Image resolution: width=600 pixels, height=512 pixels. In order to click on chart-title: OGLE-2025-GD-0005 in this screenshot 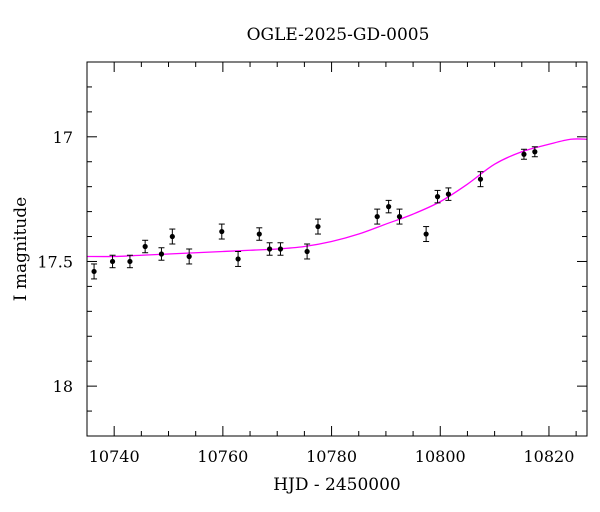, I will do `click(338, 35)`.